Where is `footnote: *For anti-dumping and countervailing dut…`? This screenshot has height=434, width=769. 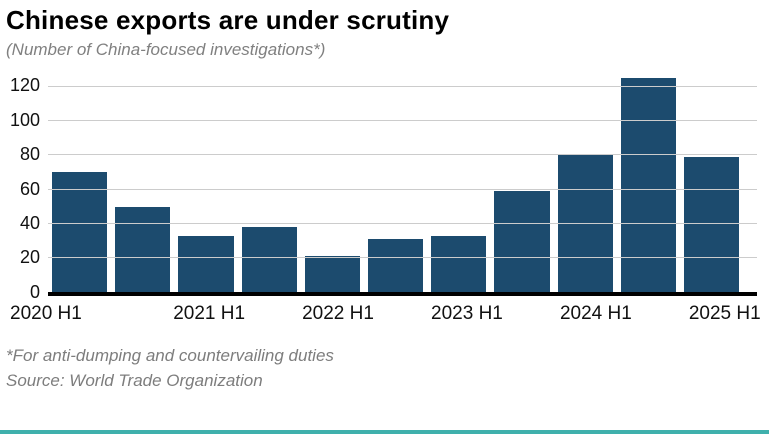
footnote: *For anti-dumping and countervailing dut… is located at coordinates (170, 355).